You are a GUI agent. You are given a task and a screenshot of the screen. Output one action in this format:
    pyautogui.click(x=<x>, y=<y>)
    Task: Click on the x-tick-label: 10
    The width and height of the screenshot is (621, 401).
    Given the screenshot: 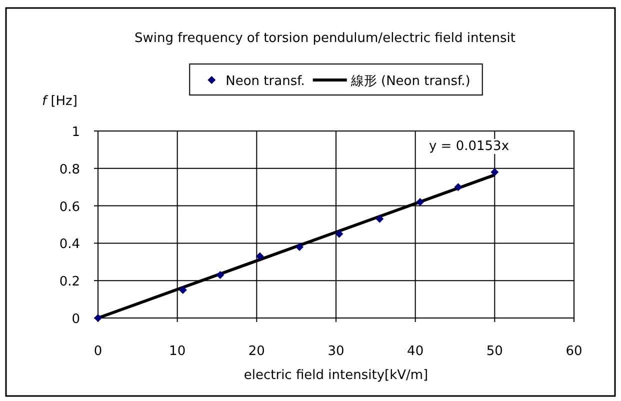 What is the action you would take?
    pyautogui.click(x=177, y=351)
    